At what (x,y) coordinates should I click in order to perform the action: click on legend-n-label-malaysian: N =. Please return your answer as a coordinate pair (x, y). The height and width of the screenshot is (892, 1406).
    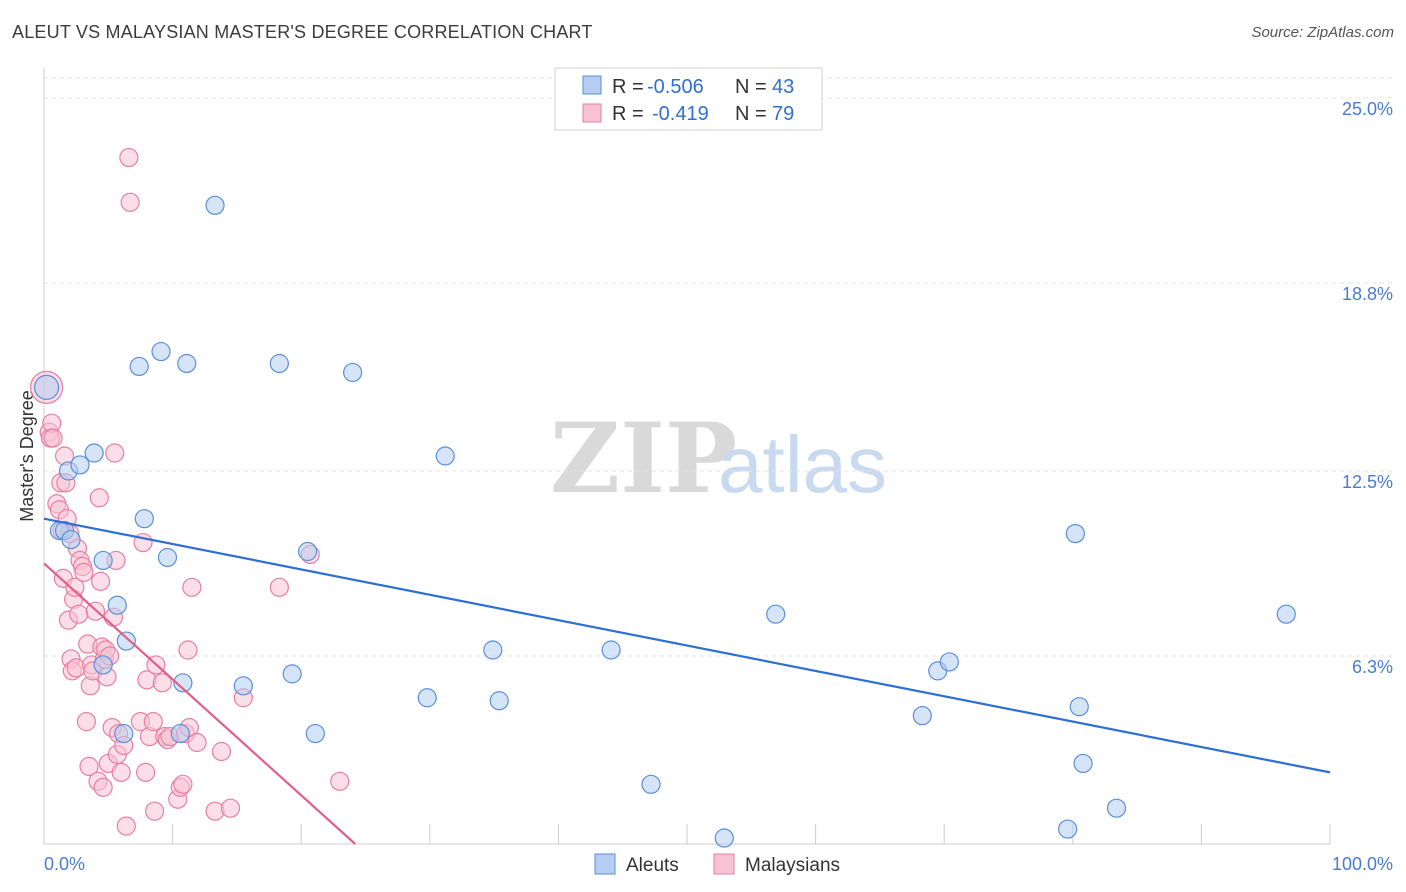
    Looking at the image, I should click on (751, 114).